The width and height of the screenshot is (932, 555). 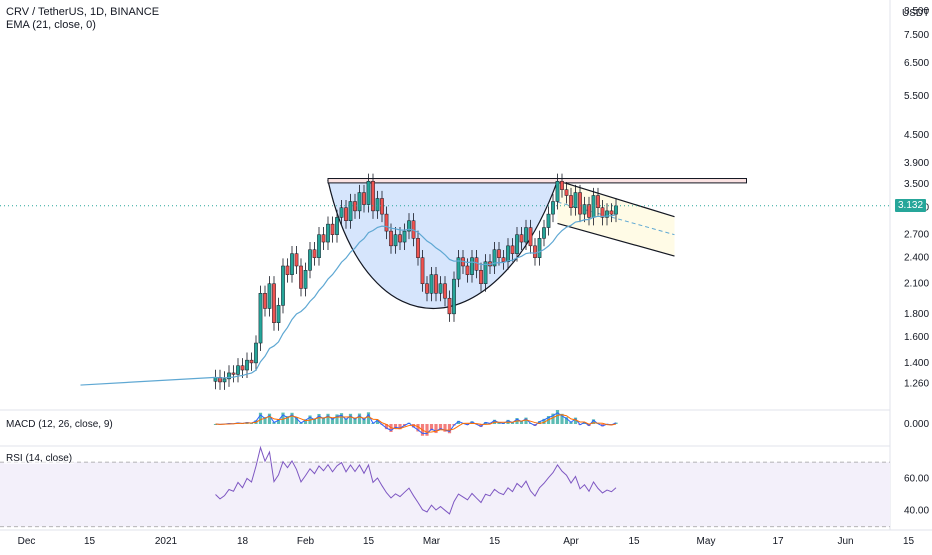 I want to click on time-tick-label: Jun, so click(x=845, y=541).